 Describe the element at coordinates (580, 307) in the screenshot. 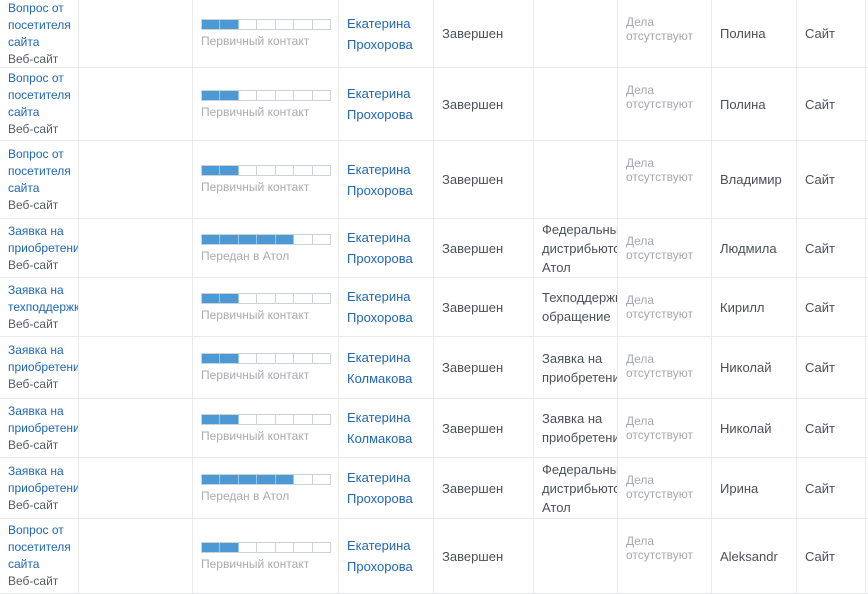

I see `type-text: Техподдержка-обращение` at that location.